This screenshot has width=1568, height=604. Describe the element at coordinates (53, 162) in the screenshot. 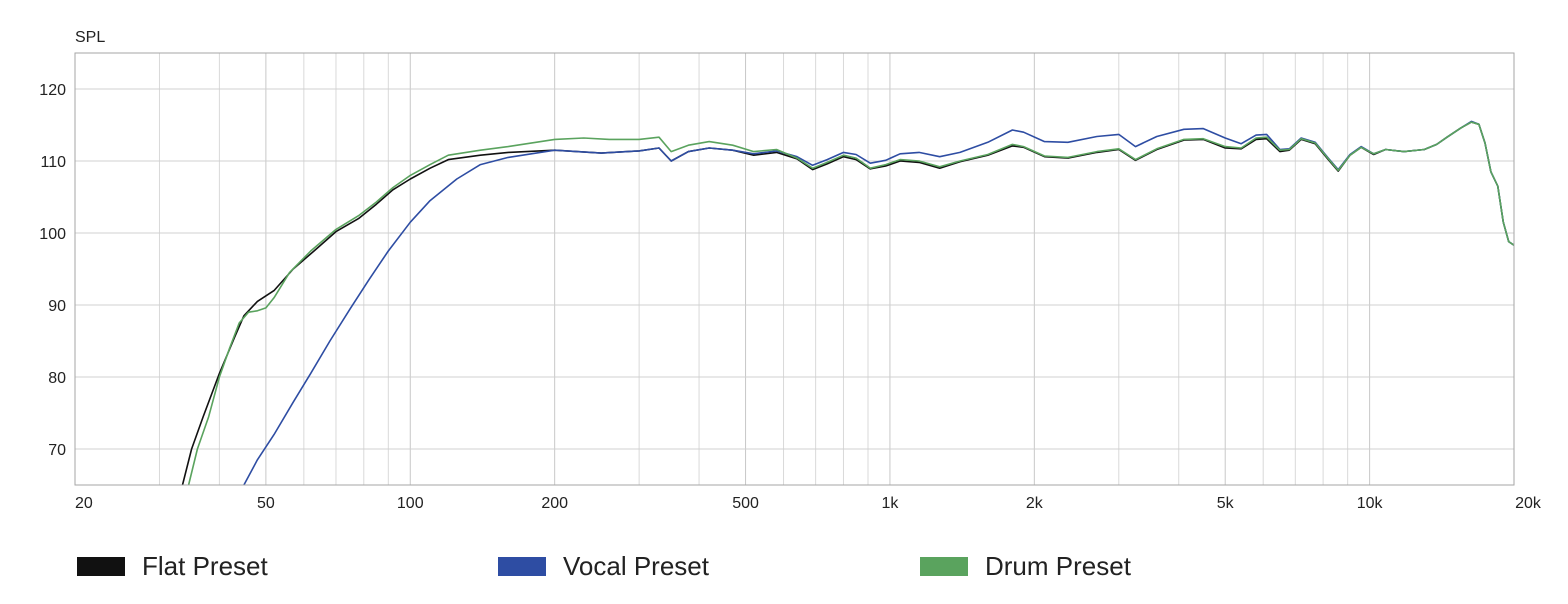

I see `y-tick-label: 110` at that location.